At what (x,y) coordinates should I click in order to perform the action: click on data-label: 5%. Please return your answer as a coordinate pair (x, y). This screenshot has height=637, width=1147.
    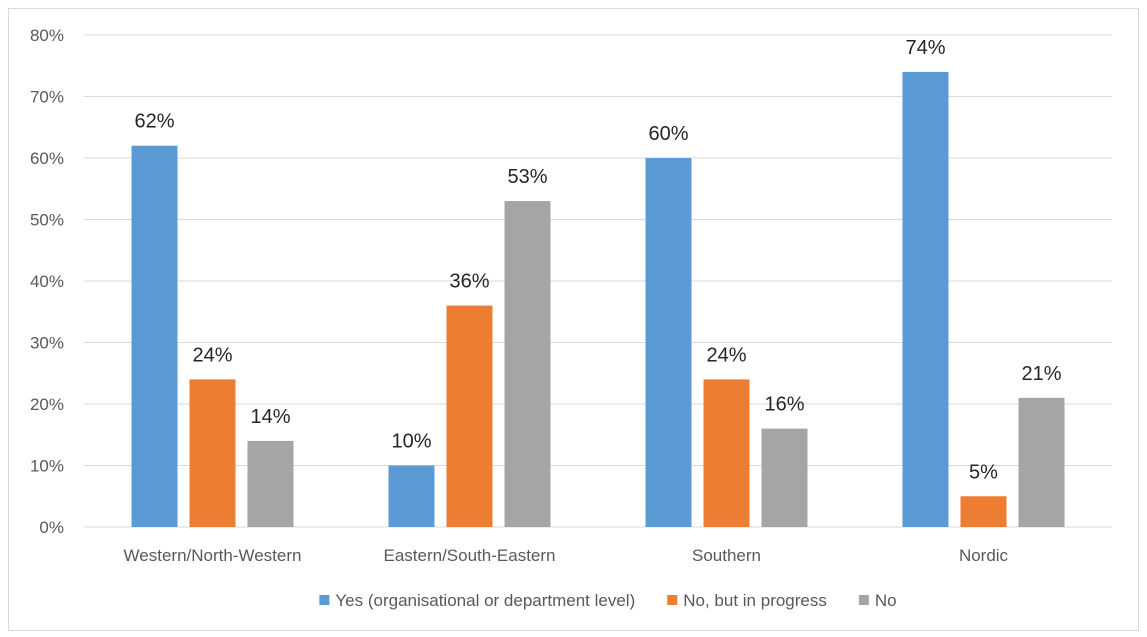
    Looking at the image, I should click on (983, 472).